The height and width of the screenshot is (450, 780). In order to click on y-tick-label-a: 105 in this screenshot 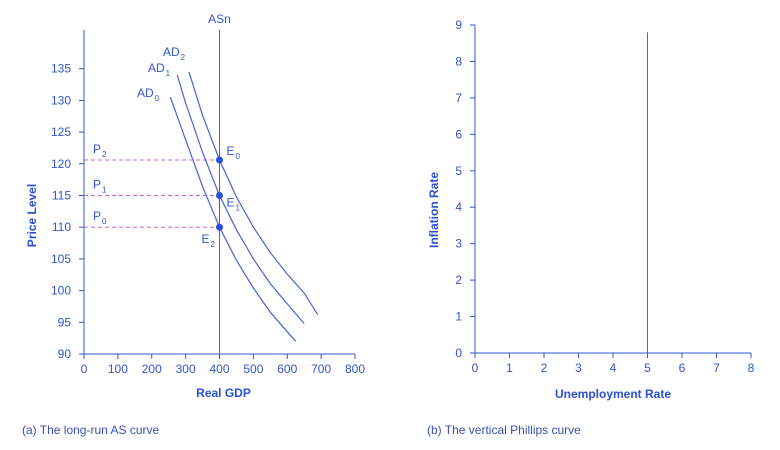, I will do `click(61, 259)`.